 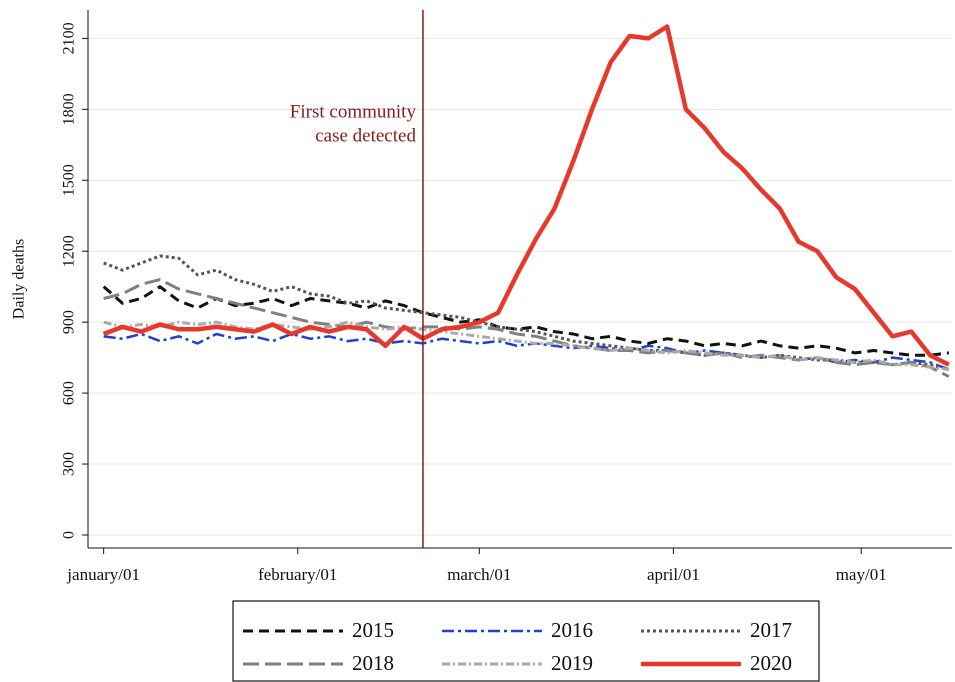 I want to click on y-tick-label: 0, so click(x=69, y=535).